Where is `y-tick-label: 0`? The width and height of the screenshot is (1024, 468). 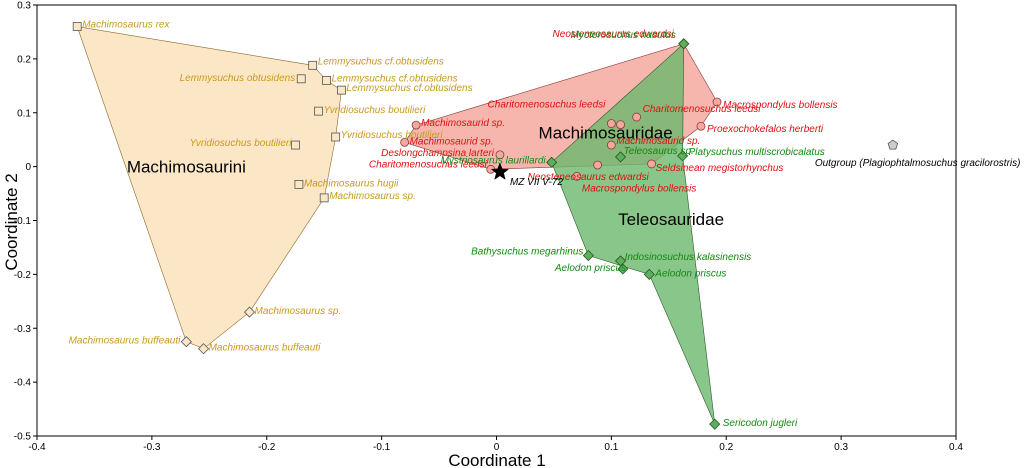
y-tick-label: 0 is located at coordinates (28, 167).